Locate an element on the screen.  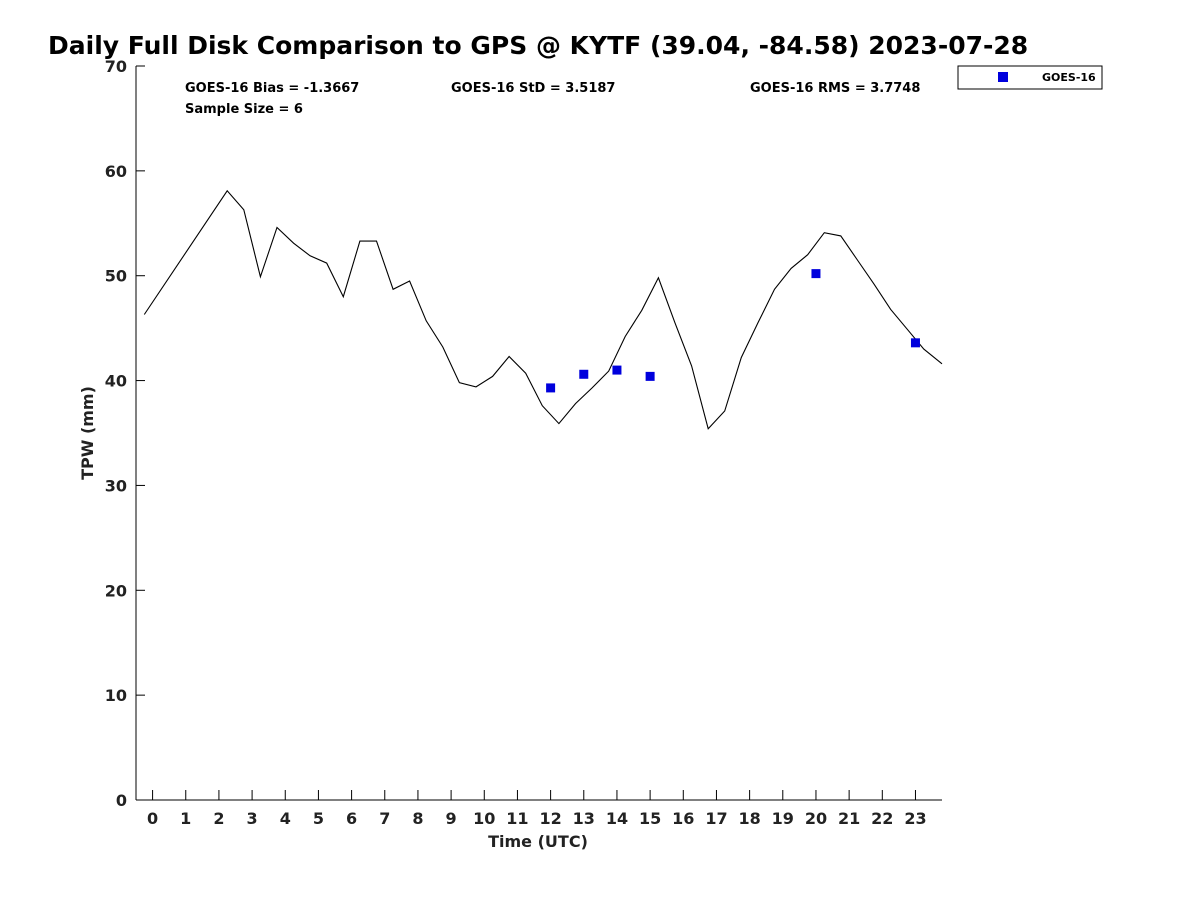
legend-goes-marker is located at coordinates (1003, 77).